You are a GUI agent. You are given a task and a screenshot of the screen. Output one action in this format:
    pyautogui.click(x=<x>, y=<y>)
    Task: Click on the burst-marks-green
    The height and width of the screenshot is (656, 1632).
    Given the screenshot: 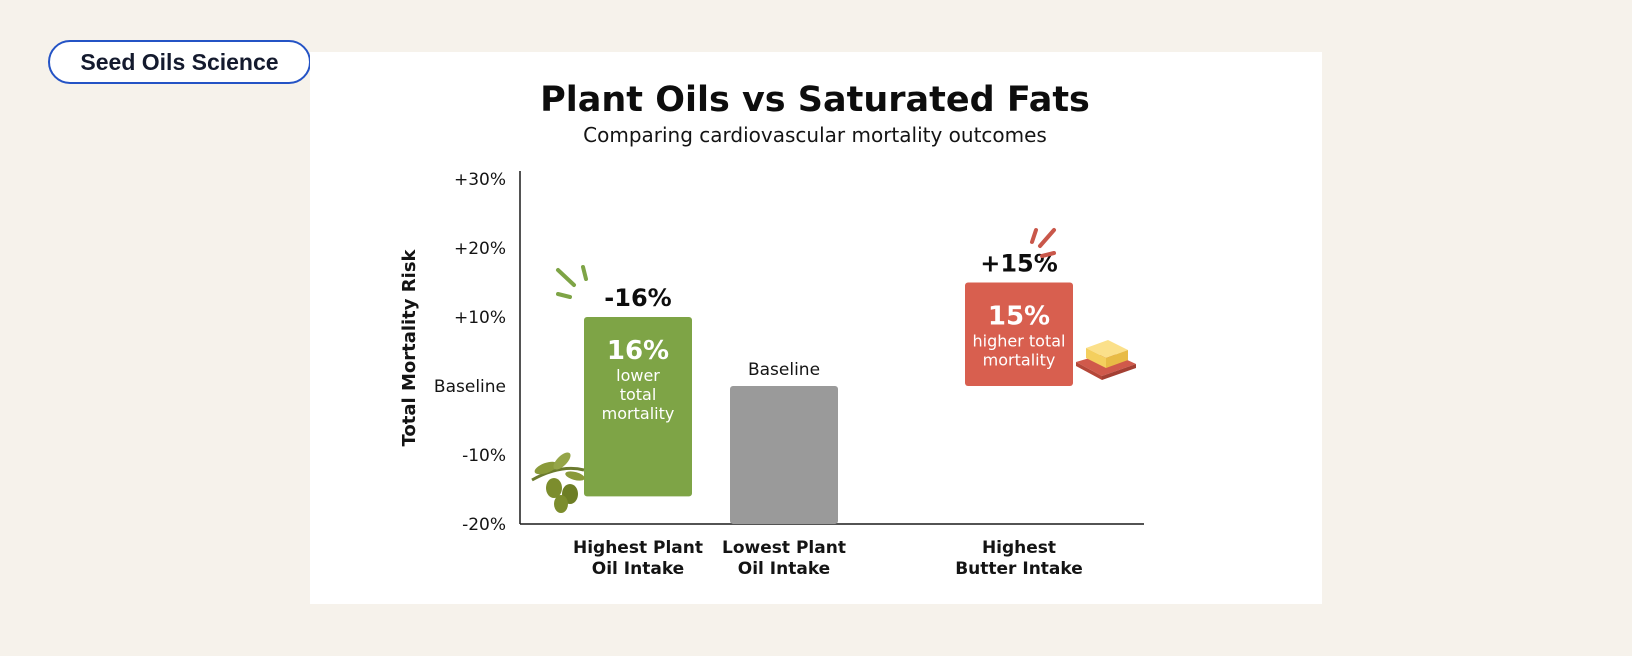 What is the action you would take?
    pyautogui.click(x=572, y=282)
    